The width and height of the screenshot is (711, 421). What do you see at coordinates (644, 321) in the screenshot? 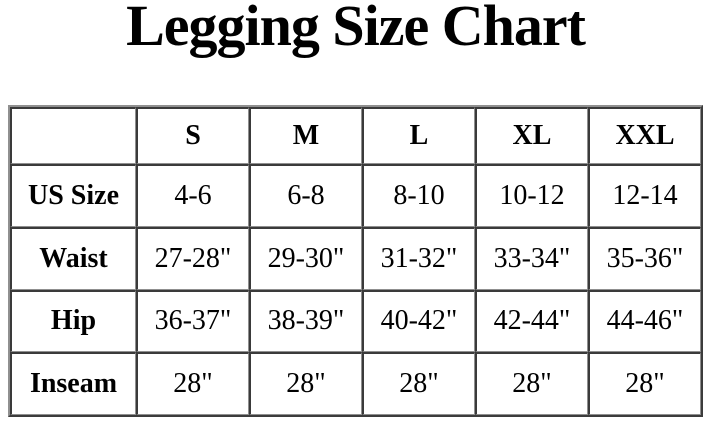
I see `table-cell: 44-46"` at bounding box center [644, 321].